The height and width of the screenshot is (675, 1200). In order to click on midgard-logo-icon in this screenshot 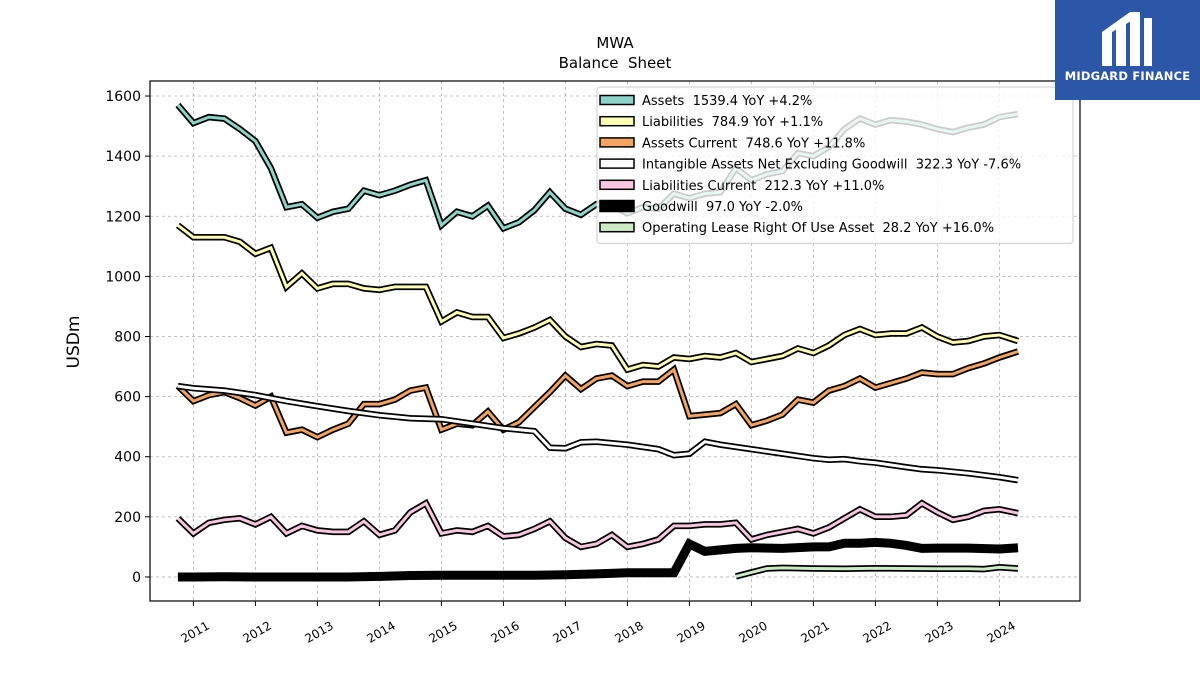, I will do `click(1127, 39)`.